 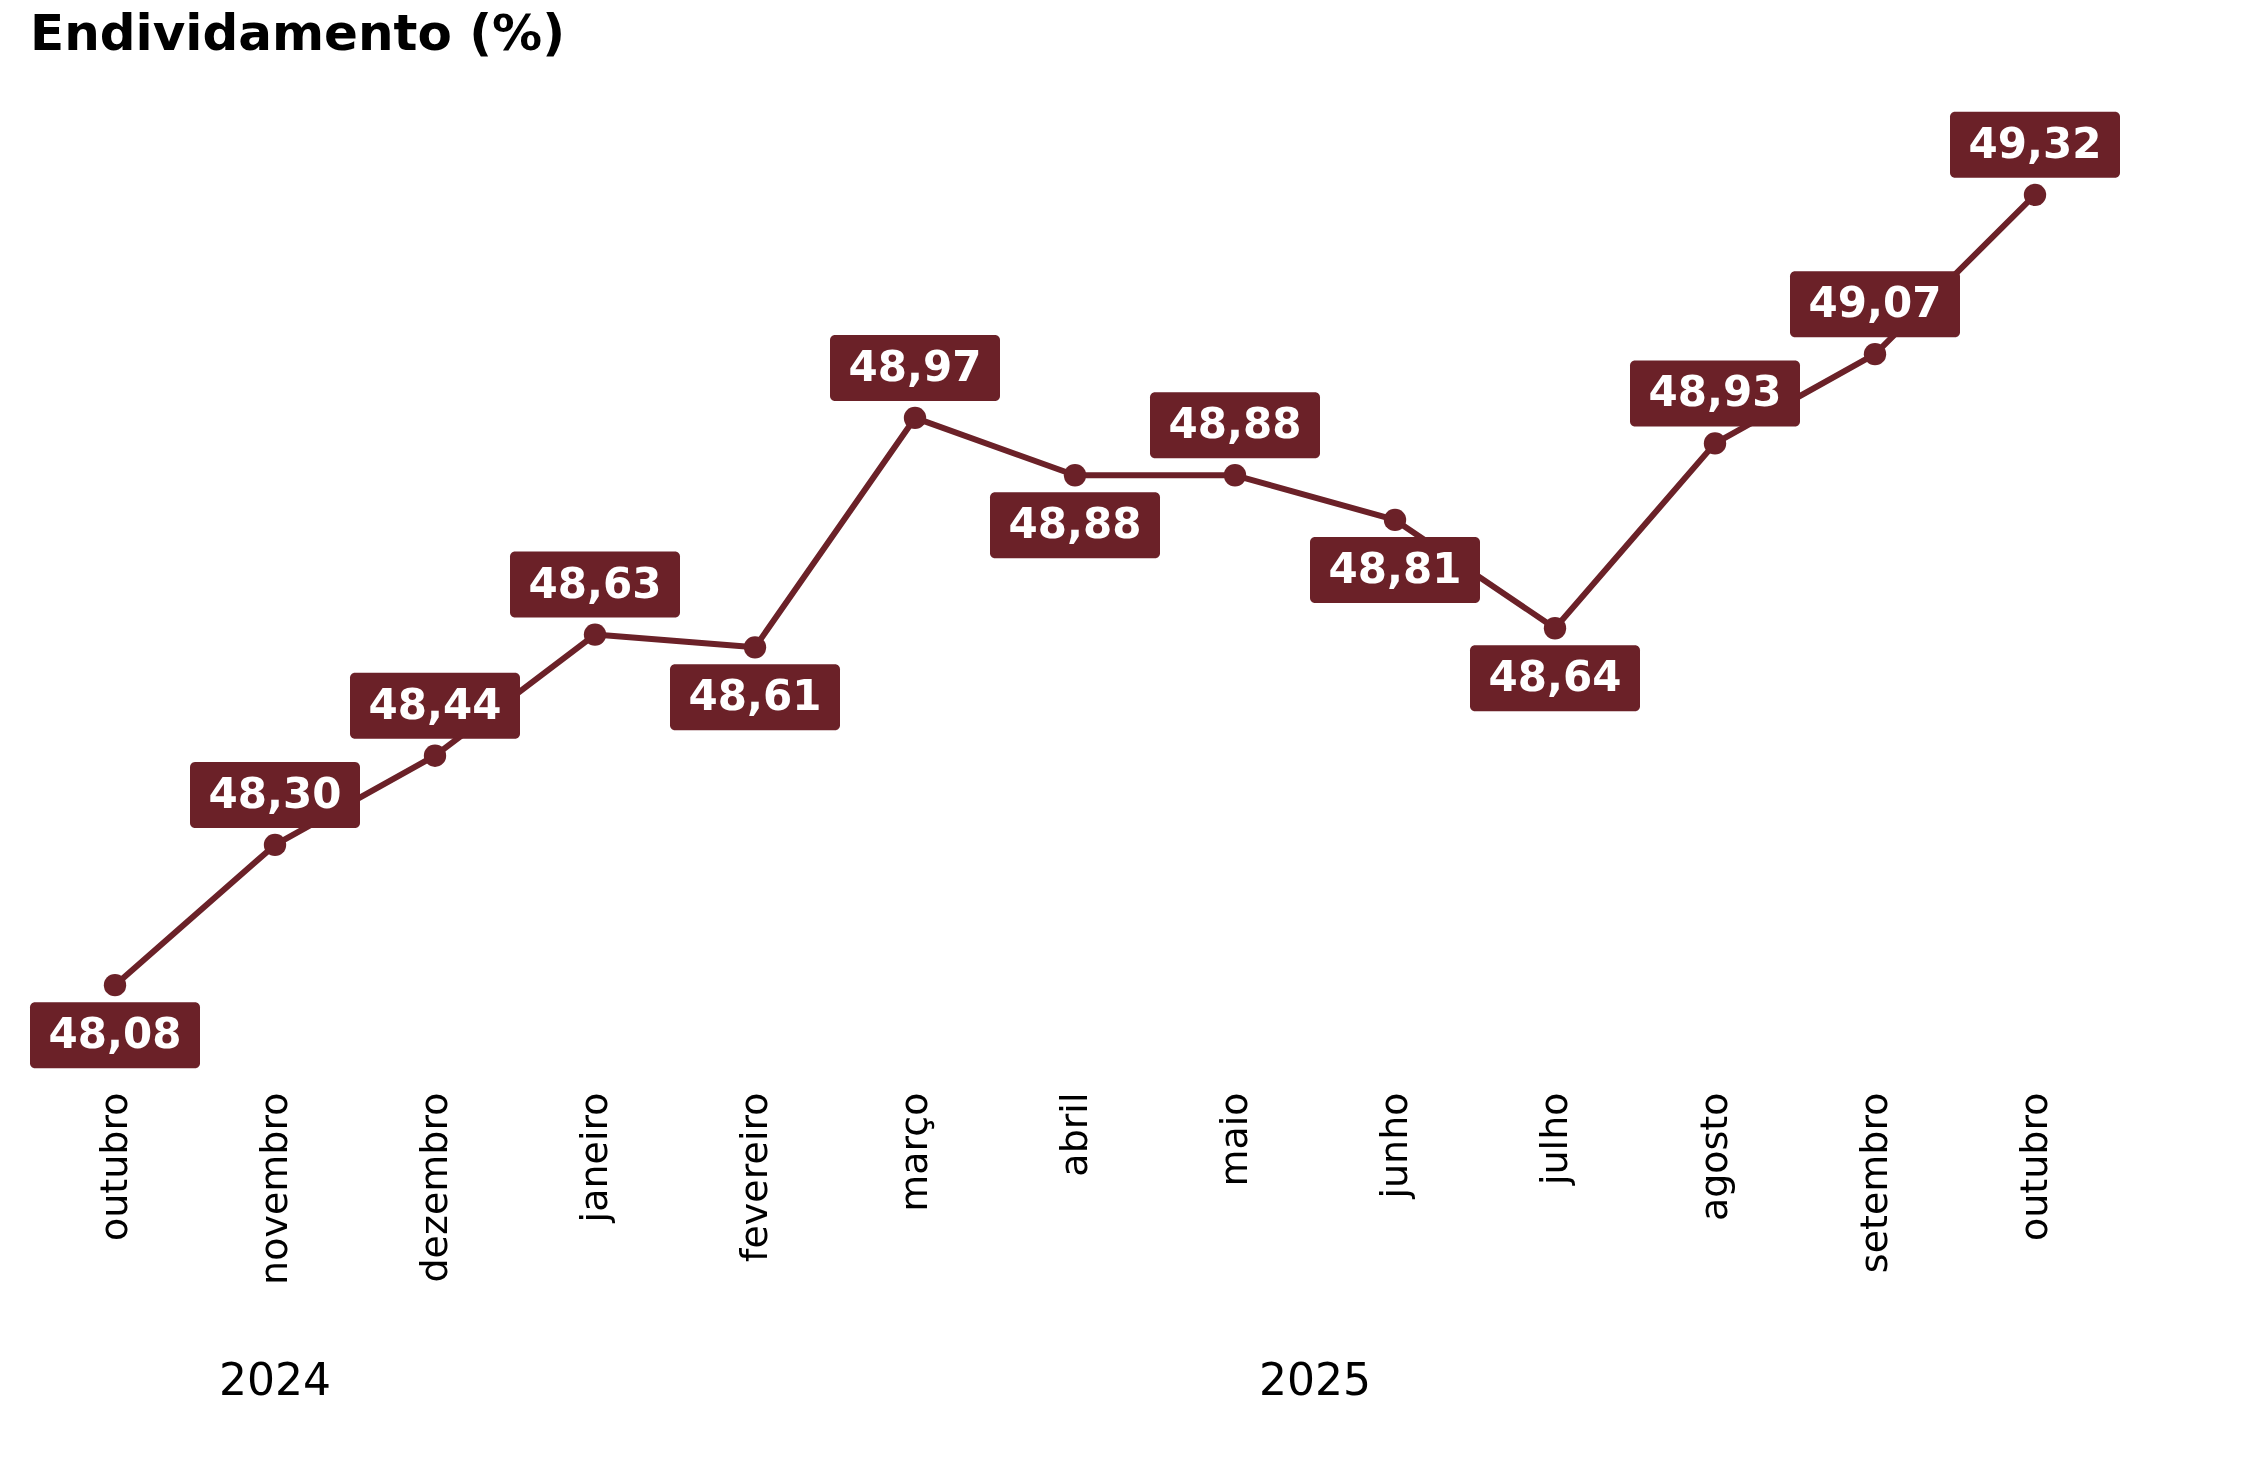 What do you see at coordinates (433, 1187) in the screenshot?
I see `x-tick-label: dezembro` at bounding box center [433, 1187].